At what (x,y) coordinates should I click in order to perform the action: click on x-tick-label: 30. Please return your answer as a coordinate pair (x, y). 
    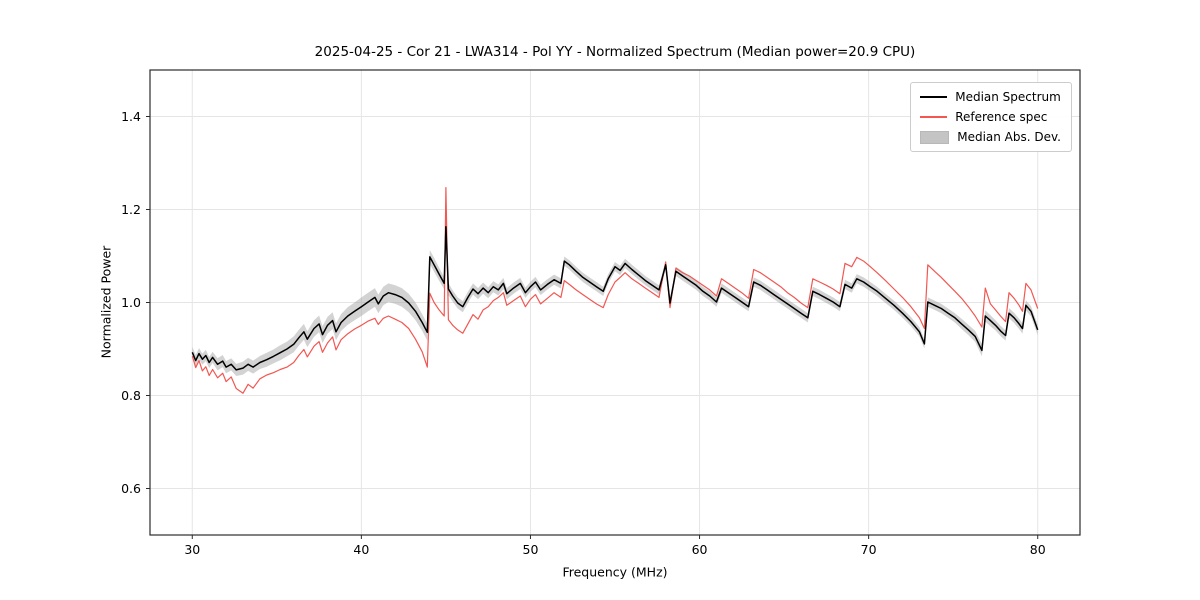
    Looking at the image, I should click on (192, 549).